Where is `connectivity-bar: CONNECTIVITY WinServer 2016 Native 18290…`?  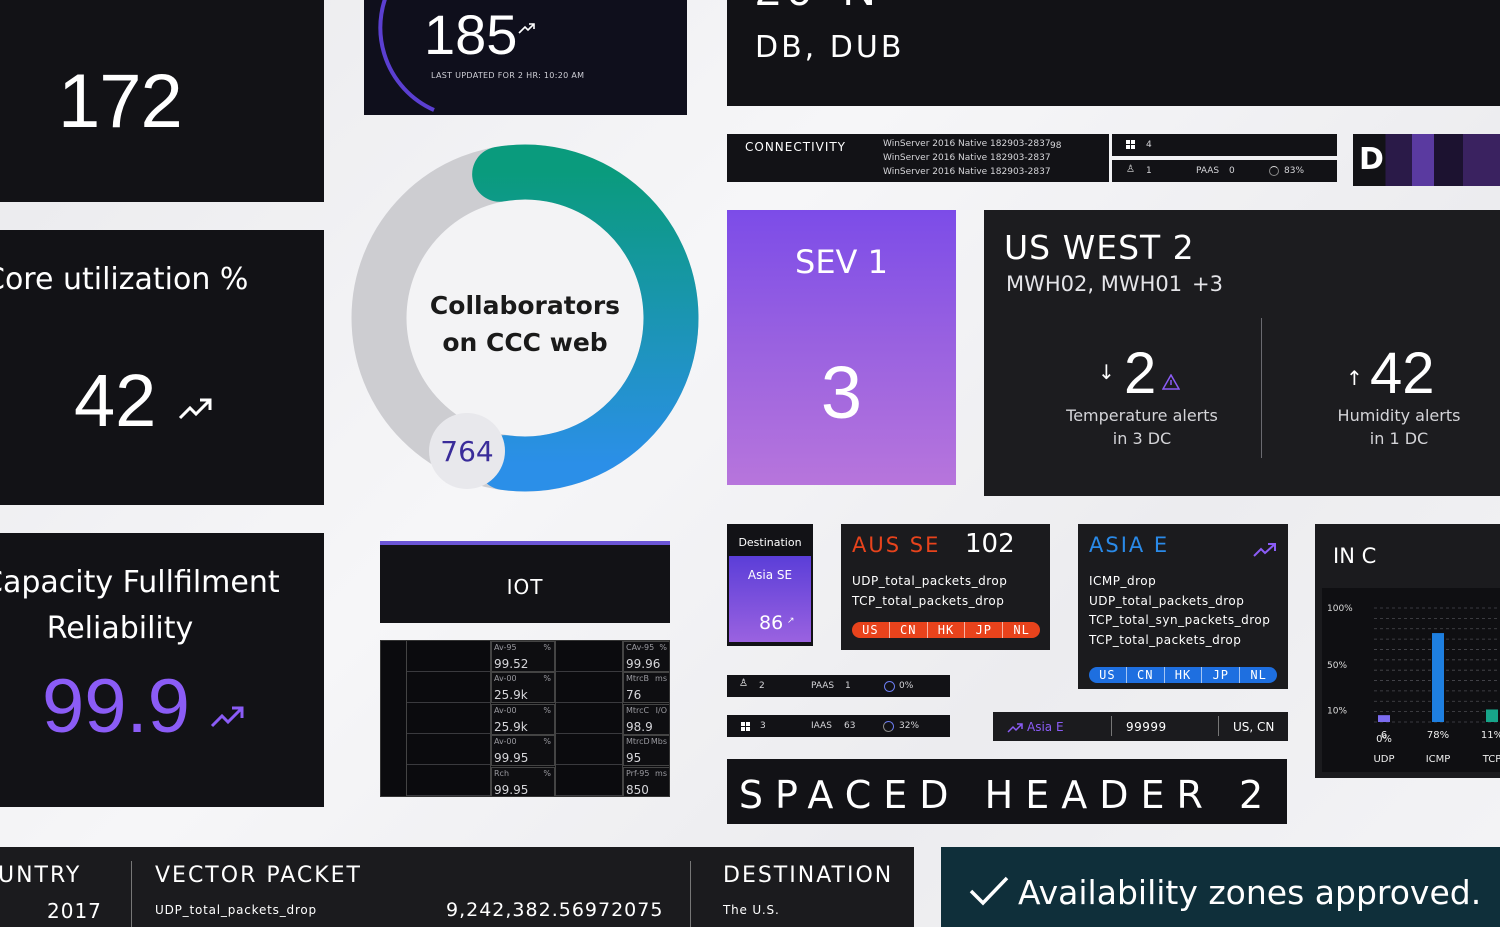
connectivity-bar: CONNECTIVITY WinServer 2016 Native 18290… is located at coordinates (918, 158).